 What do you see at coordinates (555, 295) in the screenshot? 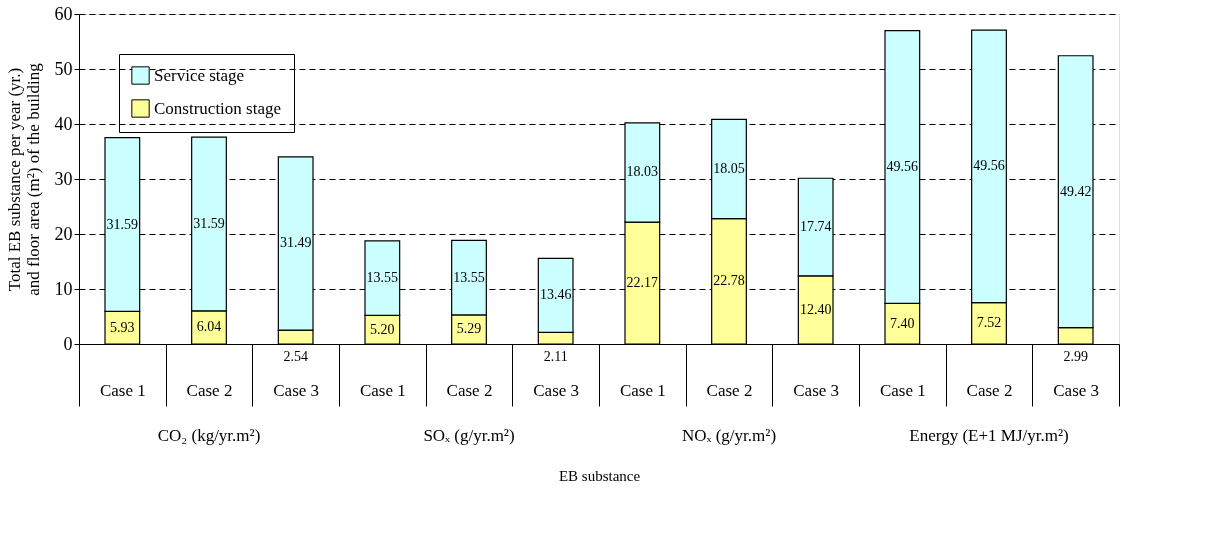
I see `data-label: 13.46` at bounding box center [555, 295].